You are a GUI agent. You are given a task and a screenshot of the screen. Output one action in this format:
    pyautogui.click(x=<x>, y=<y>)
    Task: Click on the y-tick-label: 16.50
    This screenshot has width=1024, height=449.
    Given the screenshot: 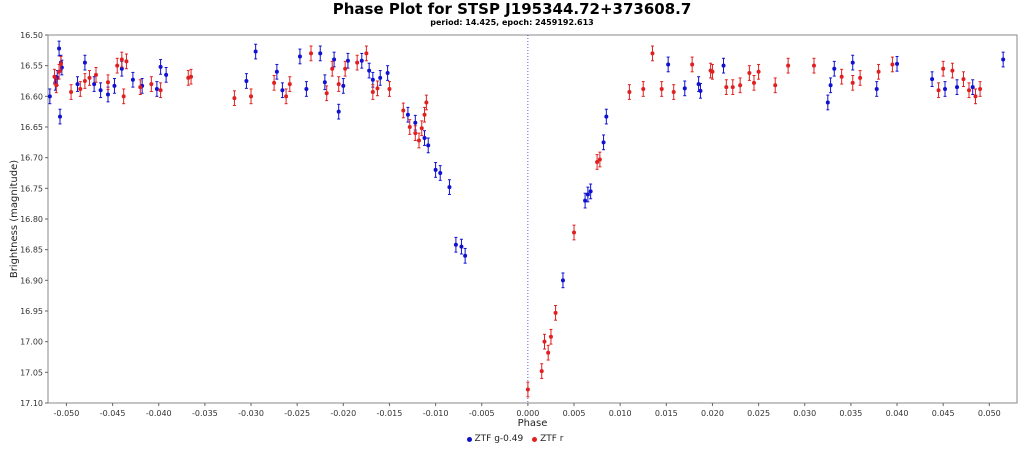 What is the action you would take?
    pyautogui.click(x=31, y=35)
    